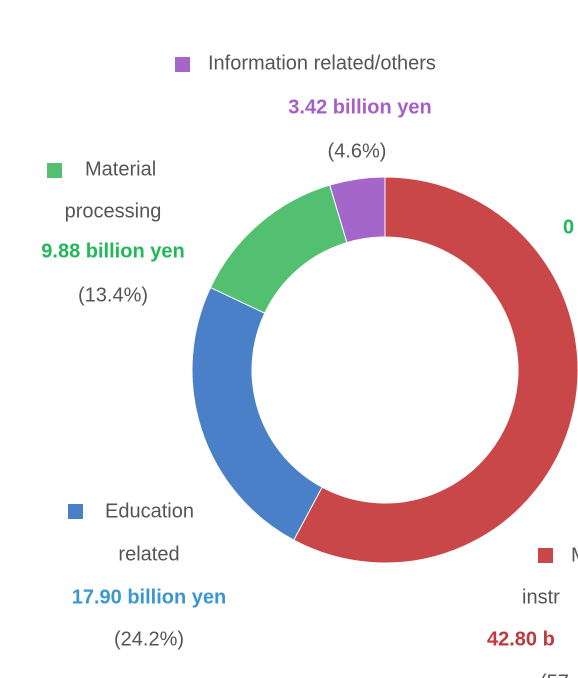  Describe the element at coordinates (574, 555) in the screenshot. I see `category-label: M` at that location.